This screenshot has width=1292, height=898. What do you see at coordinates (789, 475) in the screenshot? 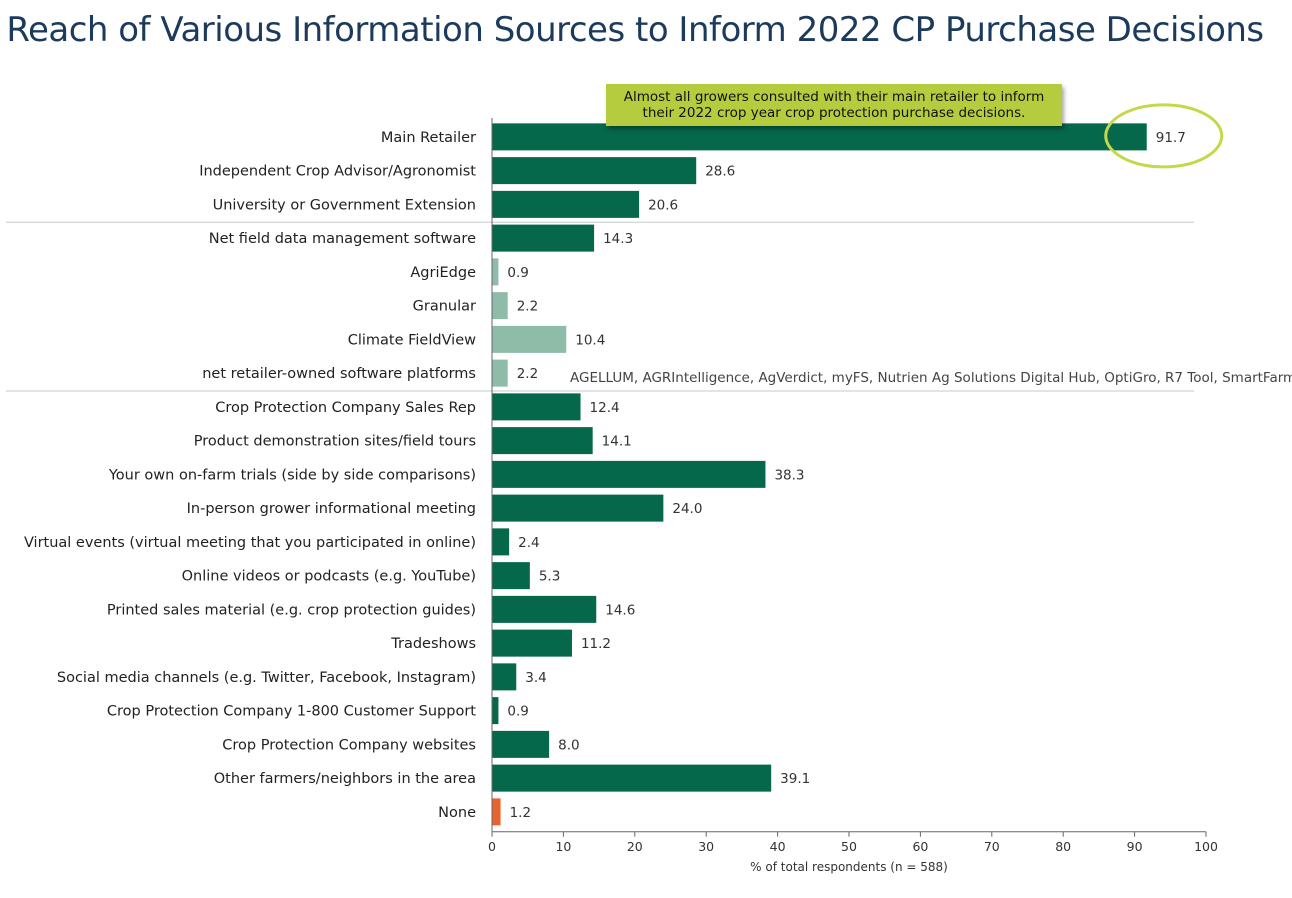
I see `value-label-10: 38.3` at bounding box center [789, 475].